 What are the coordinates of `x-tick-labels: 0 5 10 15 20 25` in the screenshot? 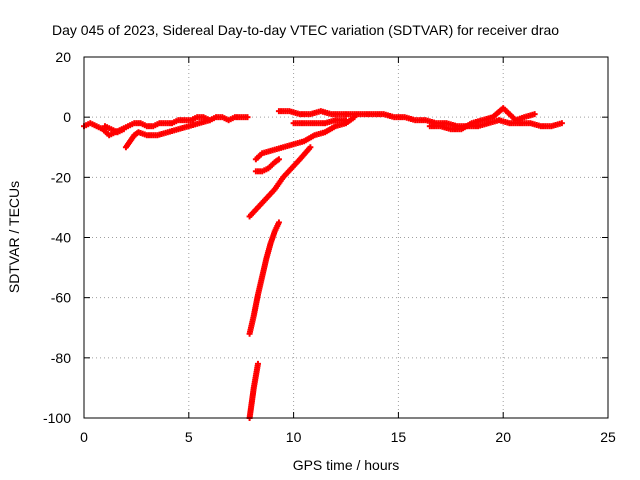 It's located at (348, 437).